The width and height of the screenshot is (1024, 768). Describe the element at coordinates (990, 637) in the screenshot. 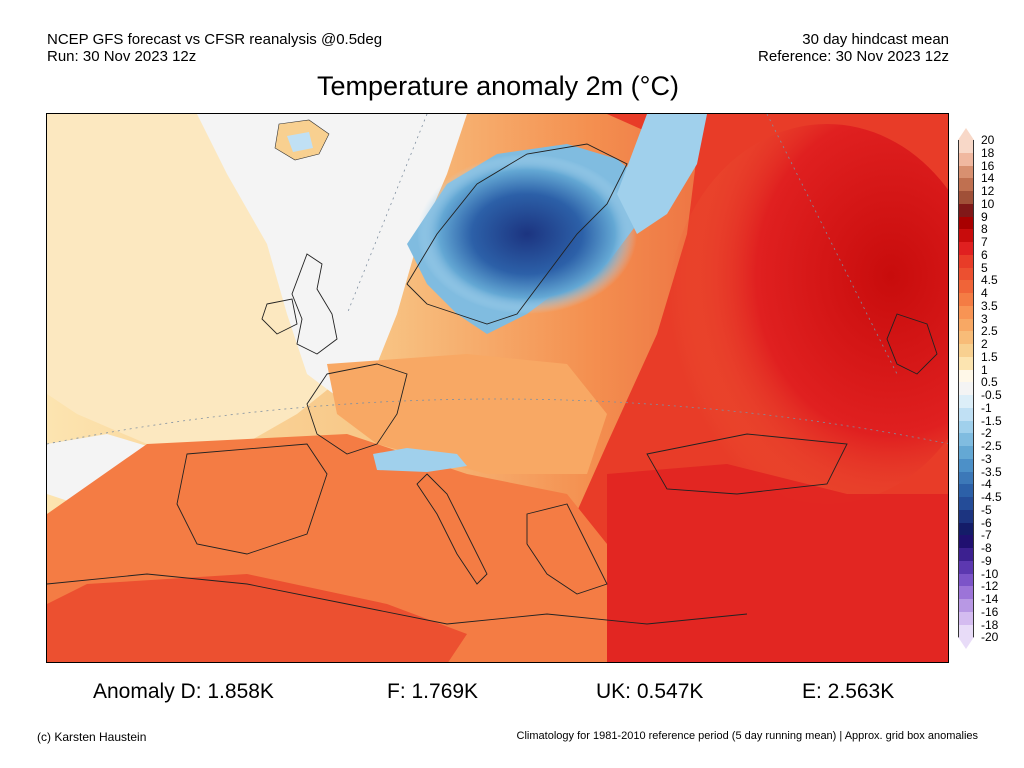

I see `colorbar-label: -20` at that location.